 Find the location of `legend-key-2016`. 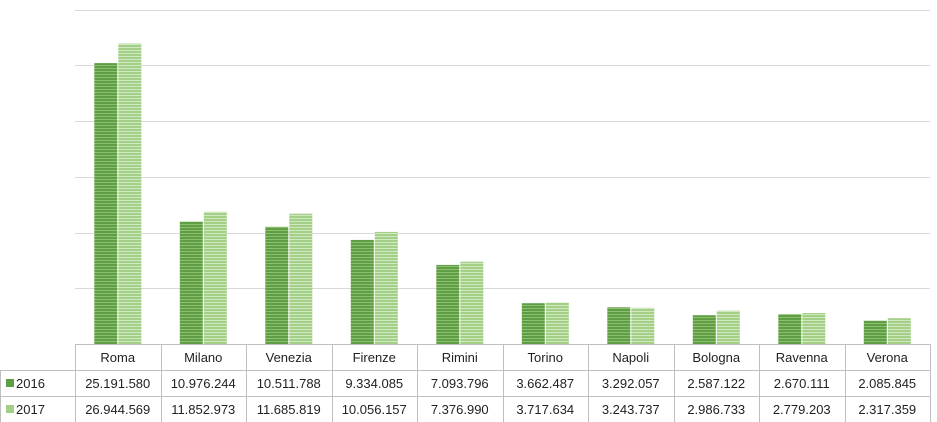

legend-key-2016 is located at coordinates (10, 383).